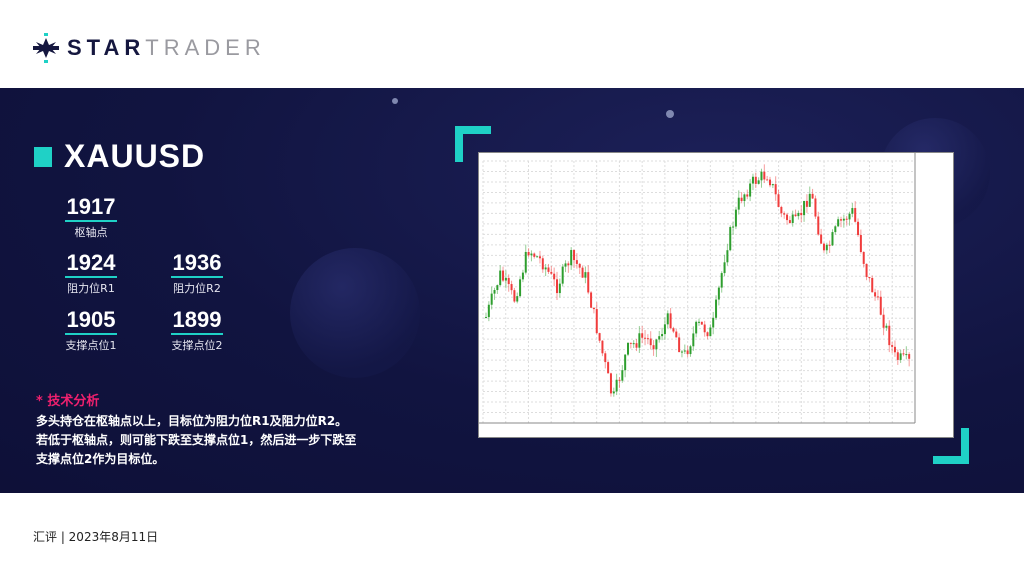 This screenshot has height=576, width=1024. I want to click on analysis-line: 若低于枢轴点，则可能下跌至支撑点位1，然后进一步下跌至, so click(196, 440).